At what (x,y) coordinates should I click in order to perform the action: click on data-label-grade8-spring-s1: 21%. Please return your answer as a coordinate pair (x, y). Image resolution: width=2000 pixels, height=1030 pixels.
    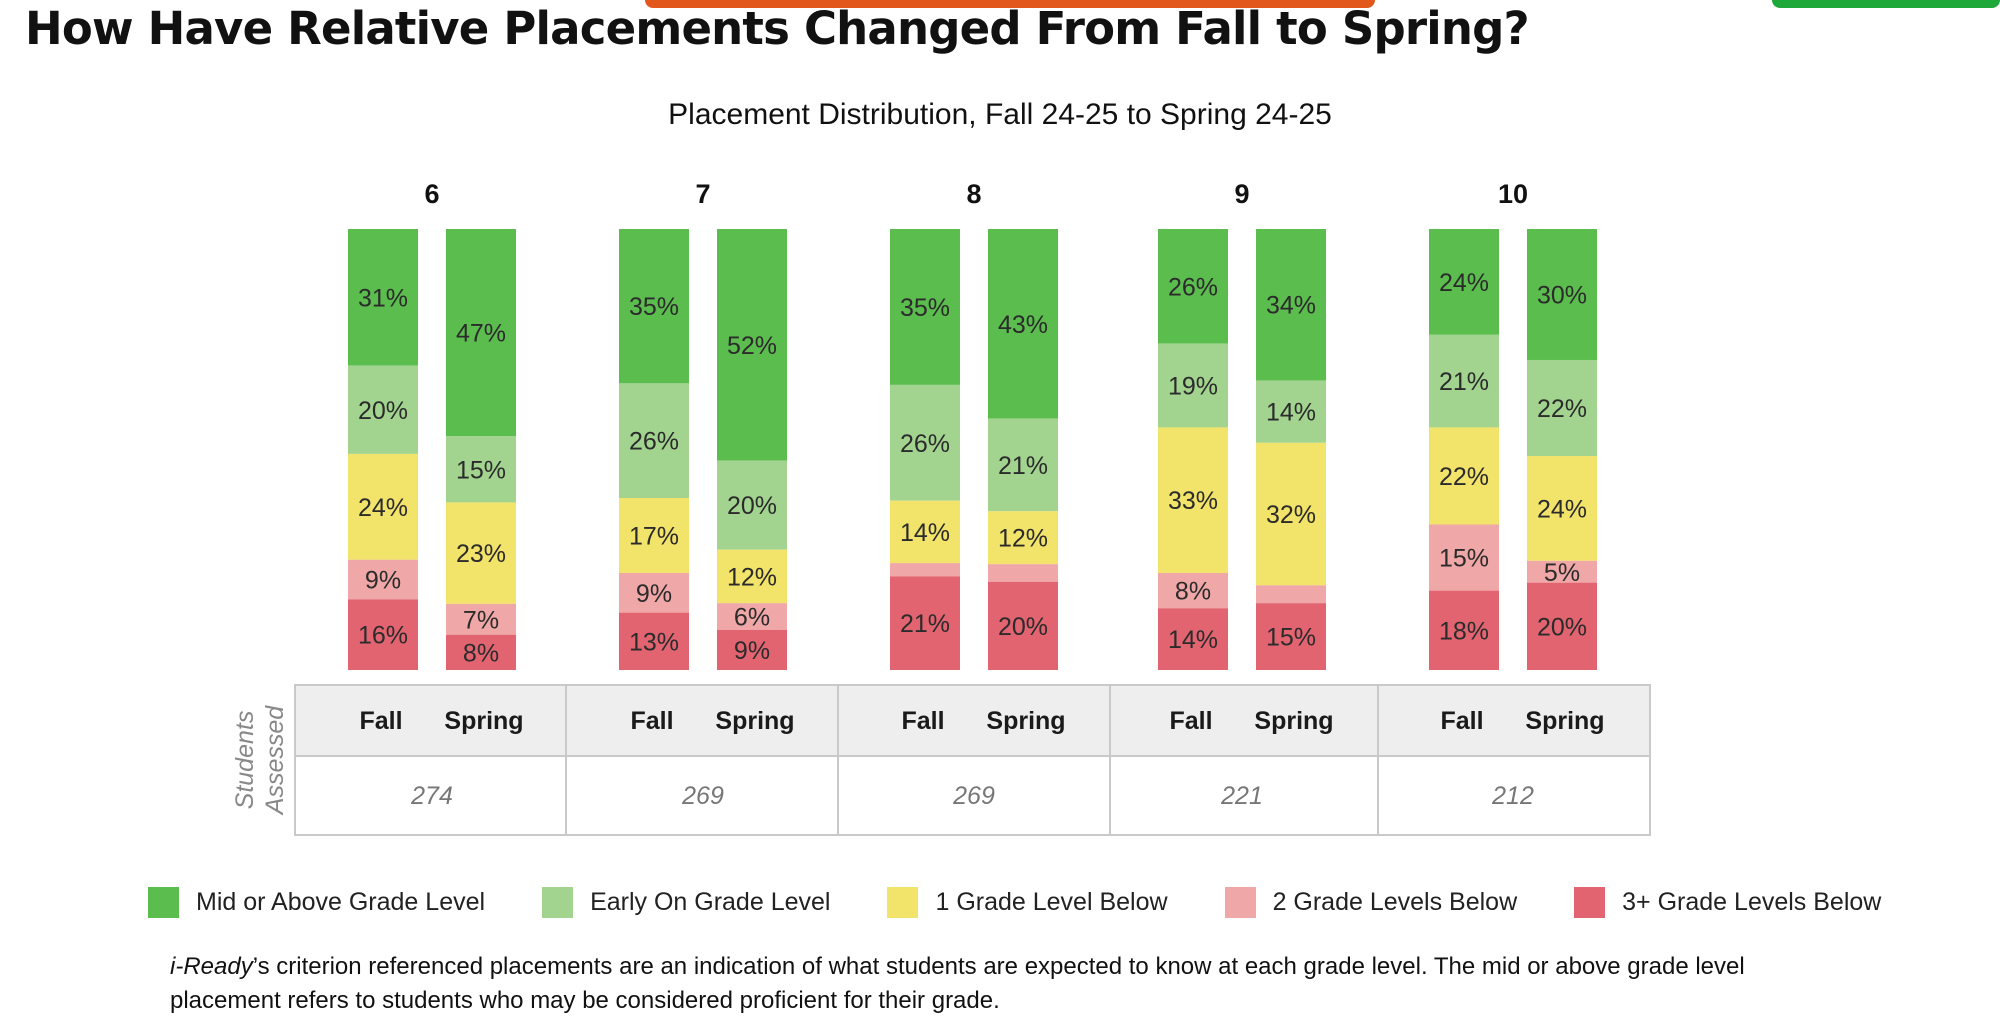
    Looking at the image, I should click on (1023, 466).